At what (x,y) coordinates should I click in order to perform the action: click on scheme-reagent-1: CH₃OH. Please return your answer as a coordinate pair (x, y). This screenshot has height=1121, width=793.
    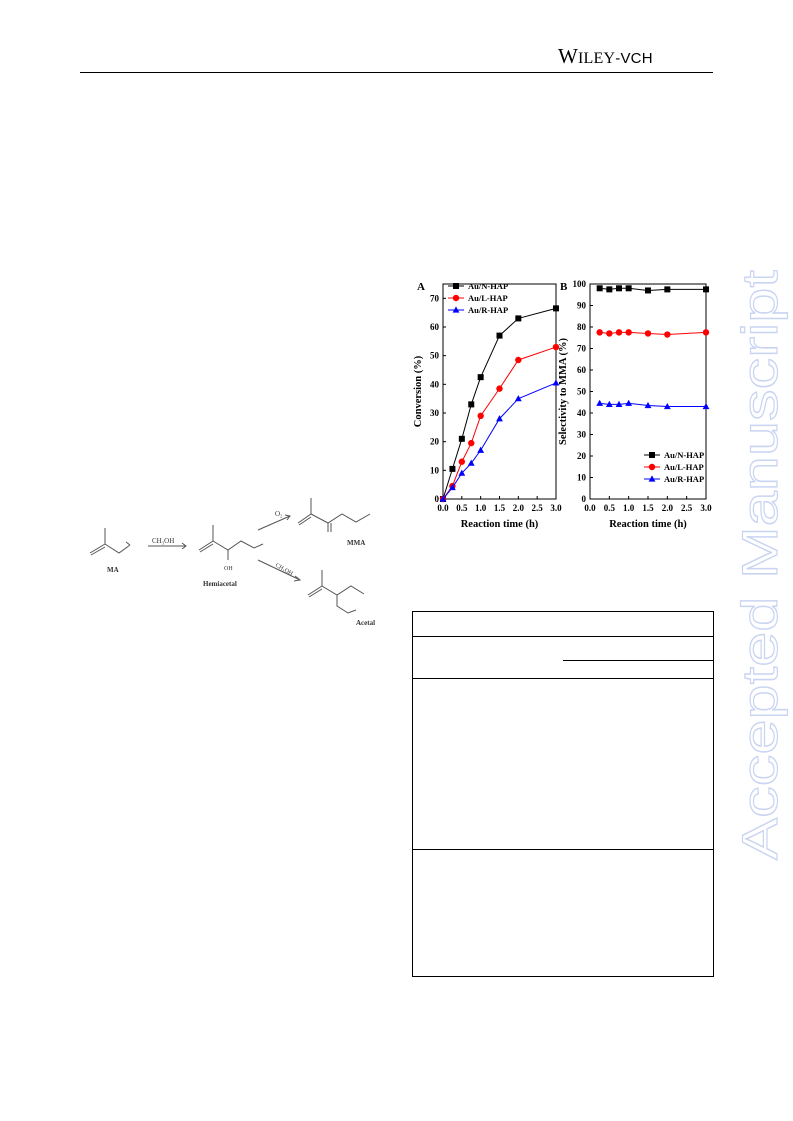
    Looking at the image, I should click on (163, 541).